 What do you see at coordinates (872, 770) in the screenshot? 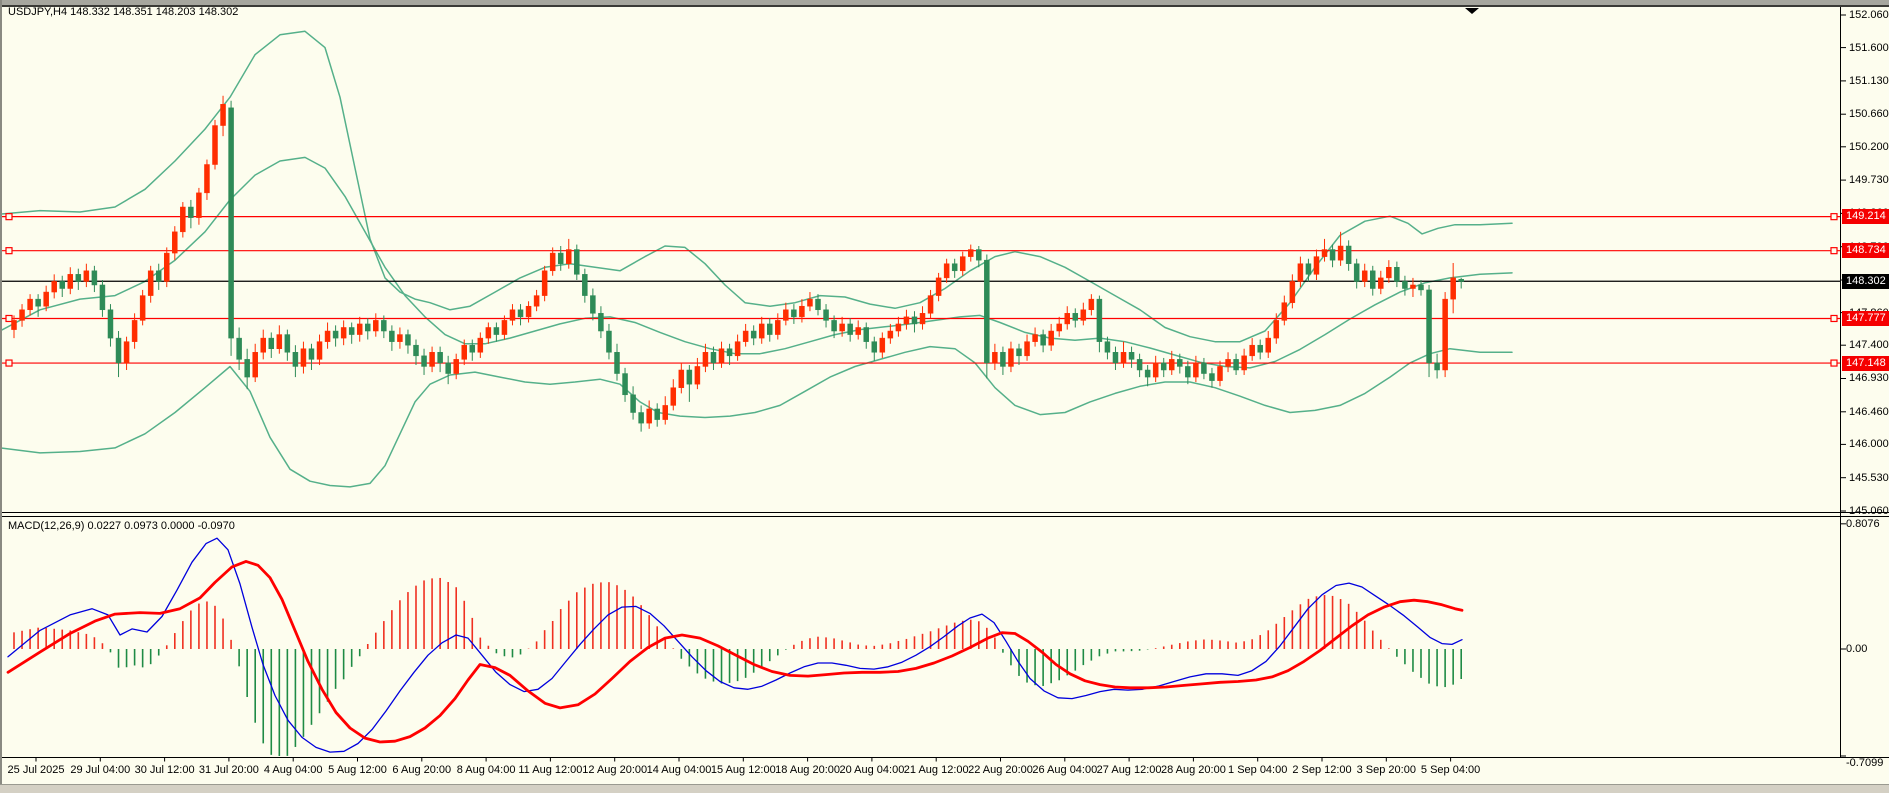
I see `time-axis-tick: 20 Aug 04:00` at bounding box center [872, 770].